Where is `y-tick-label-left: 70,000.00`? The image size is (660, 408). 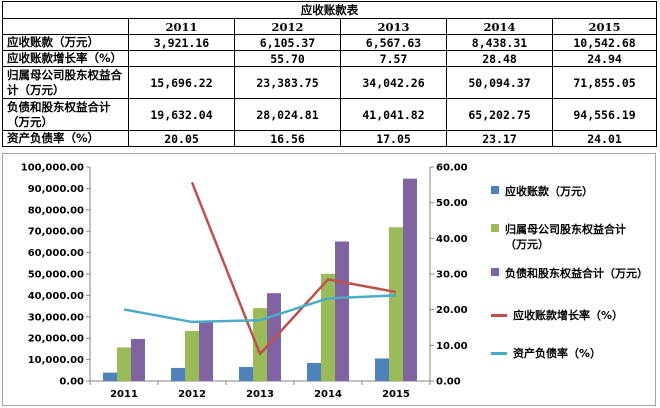 y-tick-label-left: 70,000.00 is located at coordinates (56, 232).